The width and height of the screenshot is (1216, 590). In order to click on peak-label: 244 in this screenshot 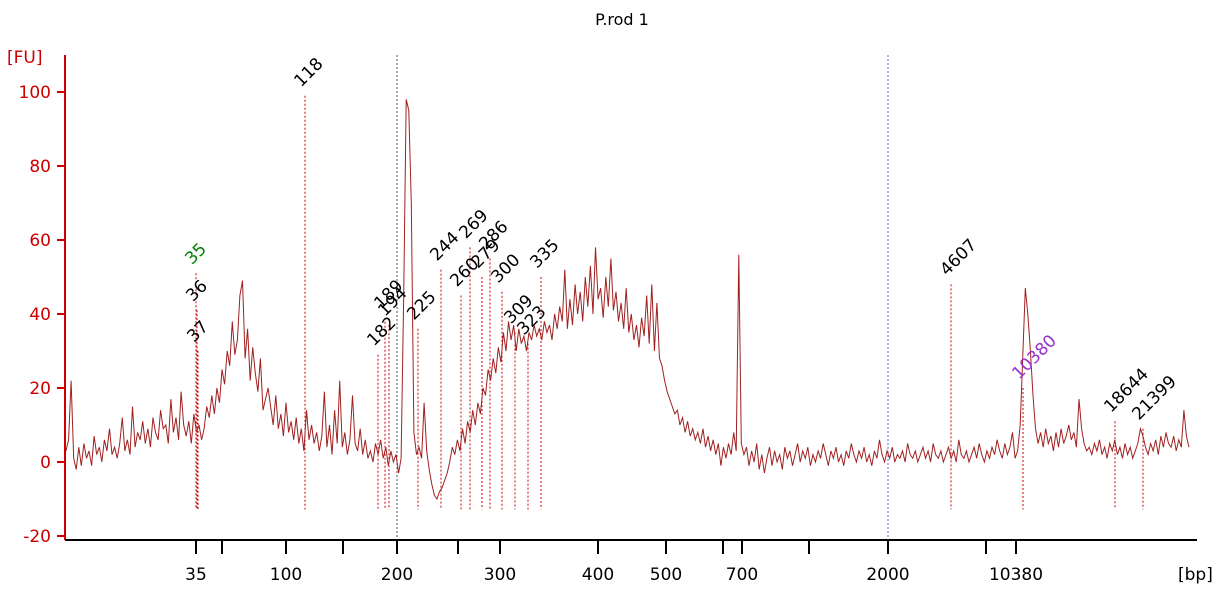, I will do `click(444, 246)`.